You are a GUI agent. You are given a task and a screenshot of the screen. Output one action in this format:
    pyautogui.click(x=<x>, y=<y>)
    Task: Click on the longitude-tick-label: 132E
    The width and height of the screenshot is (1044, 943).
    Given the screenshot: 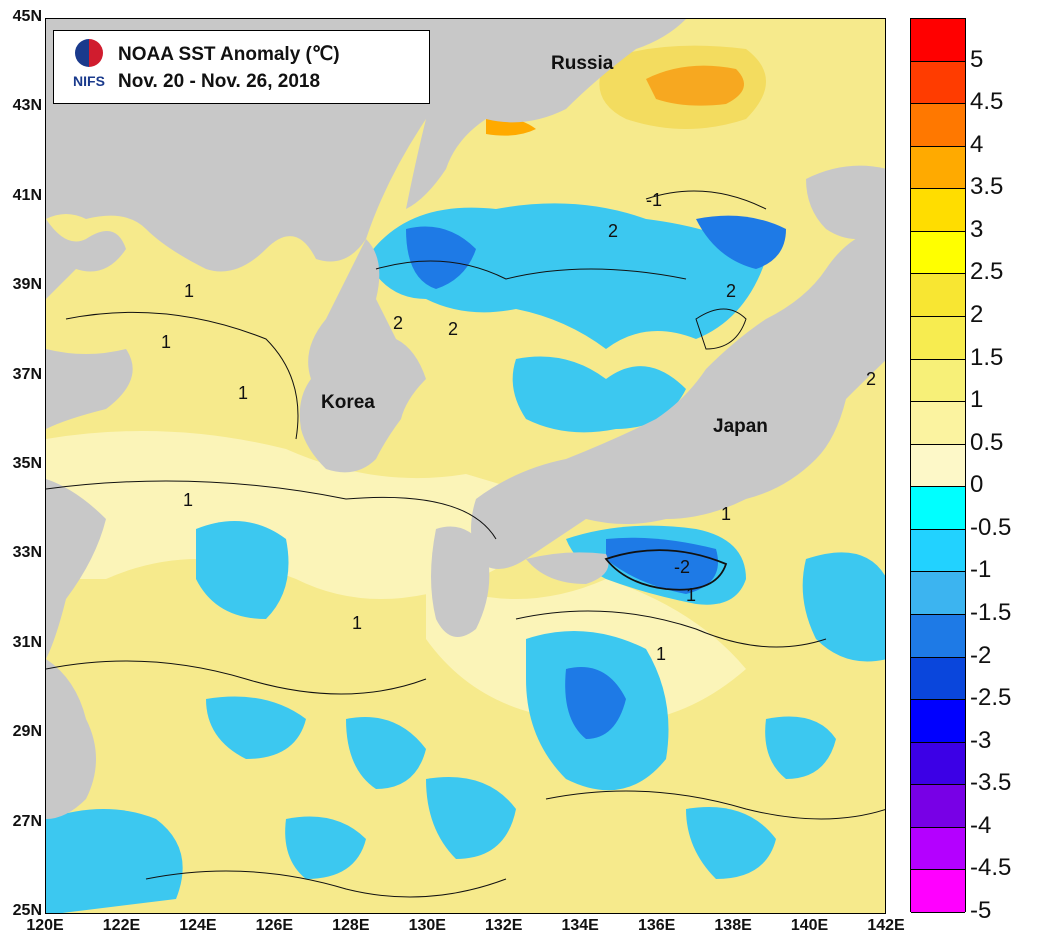 What is the action you would take?
    pyautogui.click(x=504, y=925)
    